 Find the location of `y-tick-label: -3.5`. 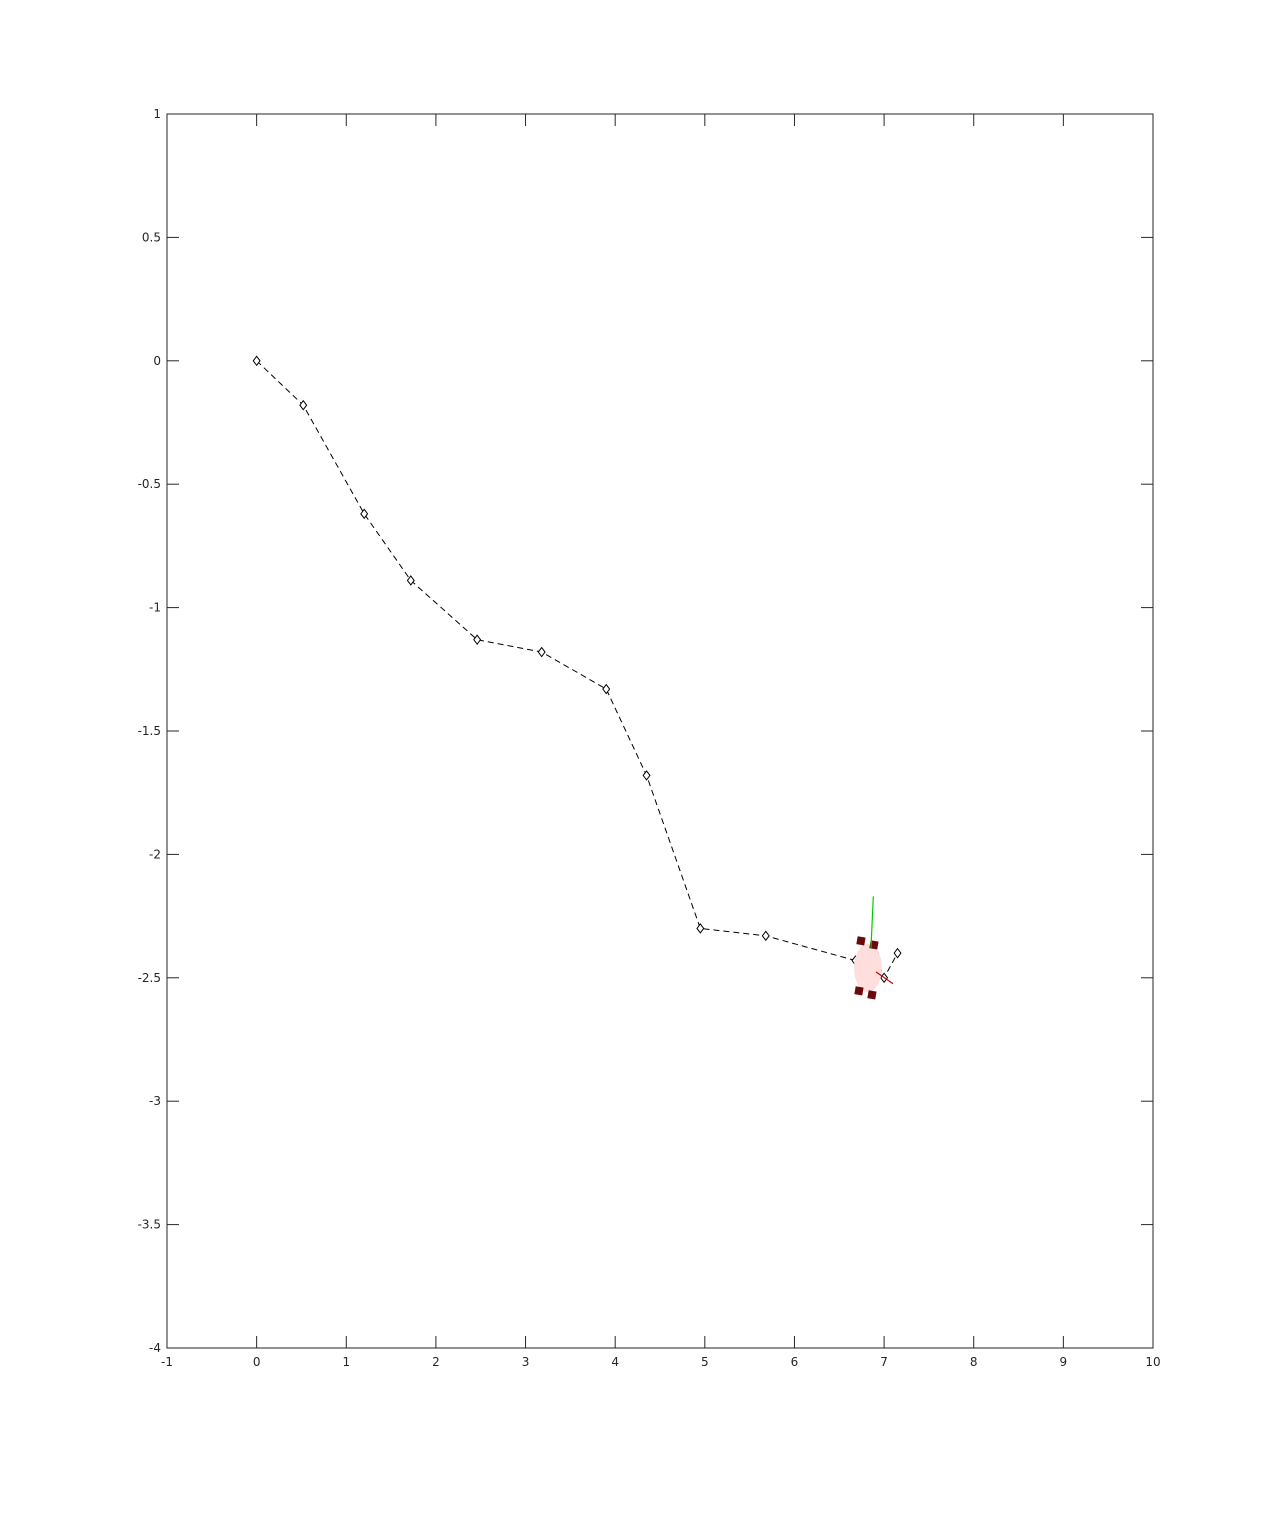

y-tick-label: -3.5 is located at coordinates (149, 1225).